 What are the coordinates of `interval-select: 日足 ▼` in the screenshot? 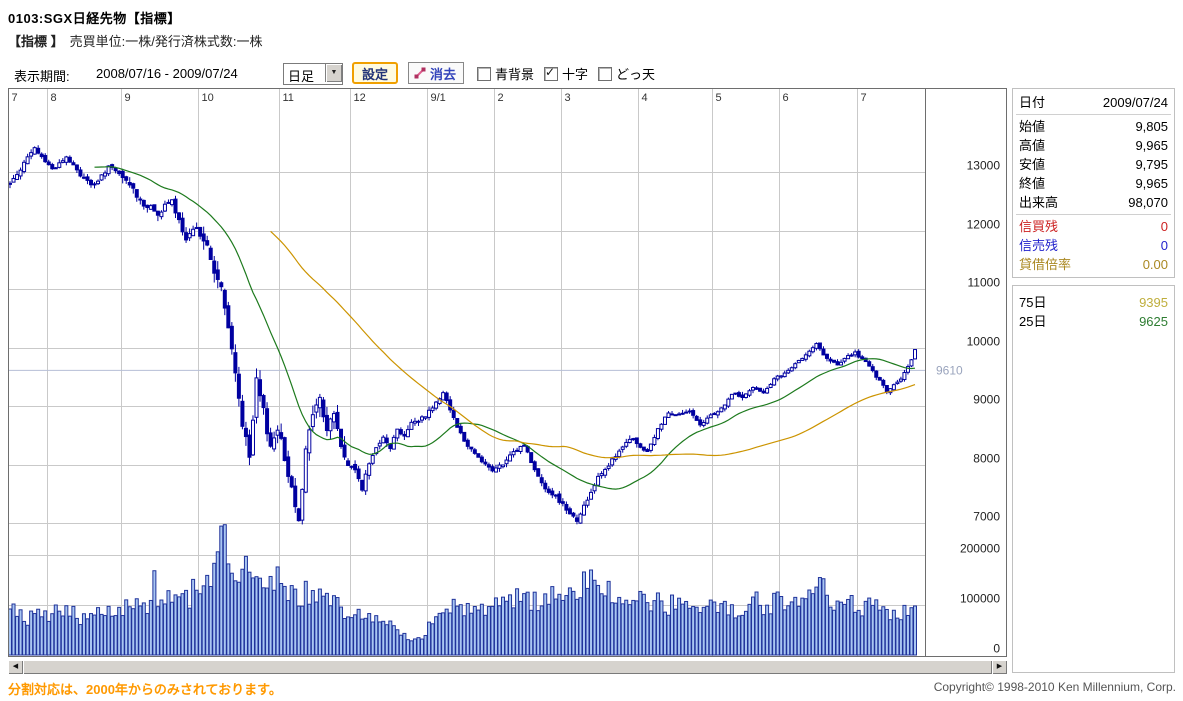 It's located at (313, 74).